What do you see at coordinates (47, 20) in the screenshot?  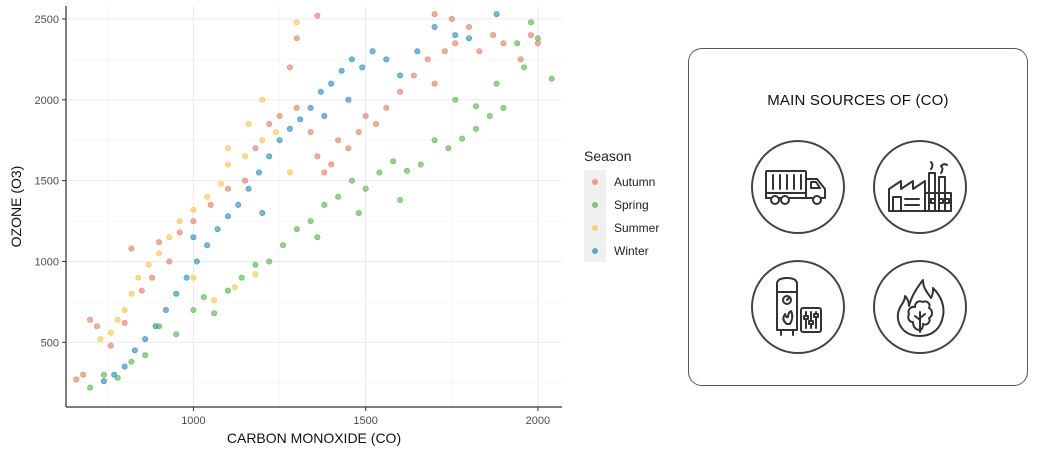 I see `y-tick-label: 2500` at bounding box center [47, 20].